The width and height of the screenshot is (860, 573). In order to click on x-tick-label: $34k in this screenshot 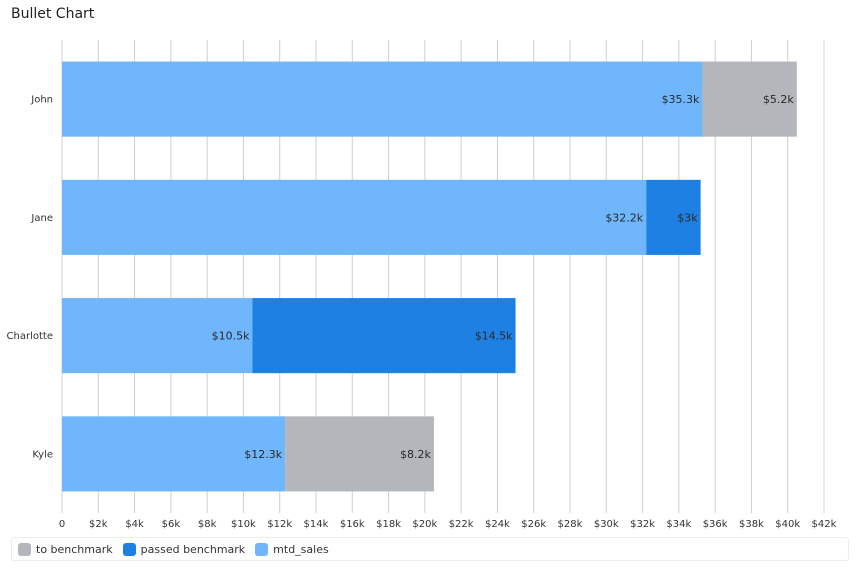, I will do `click(678, 524)`.